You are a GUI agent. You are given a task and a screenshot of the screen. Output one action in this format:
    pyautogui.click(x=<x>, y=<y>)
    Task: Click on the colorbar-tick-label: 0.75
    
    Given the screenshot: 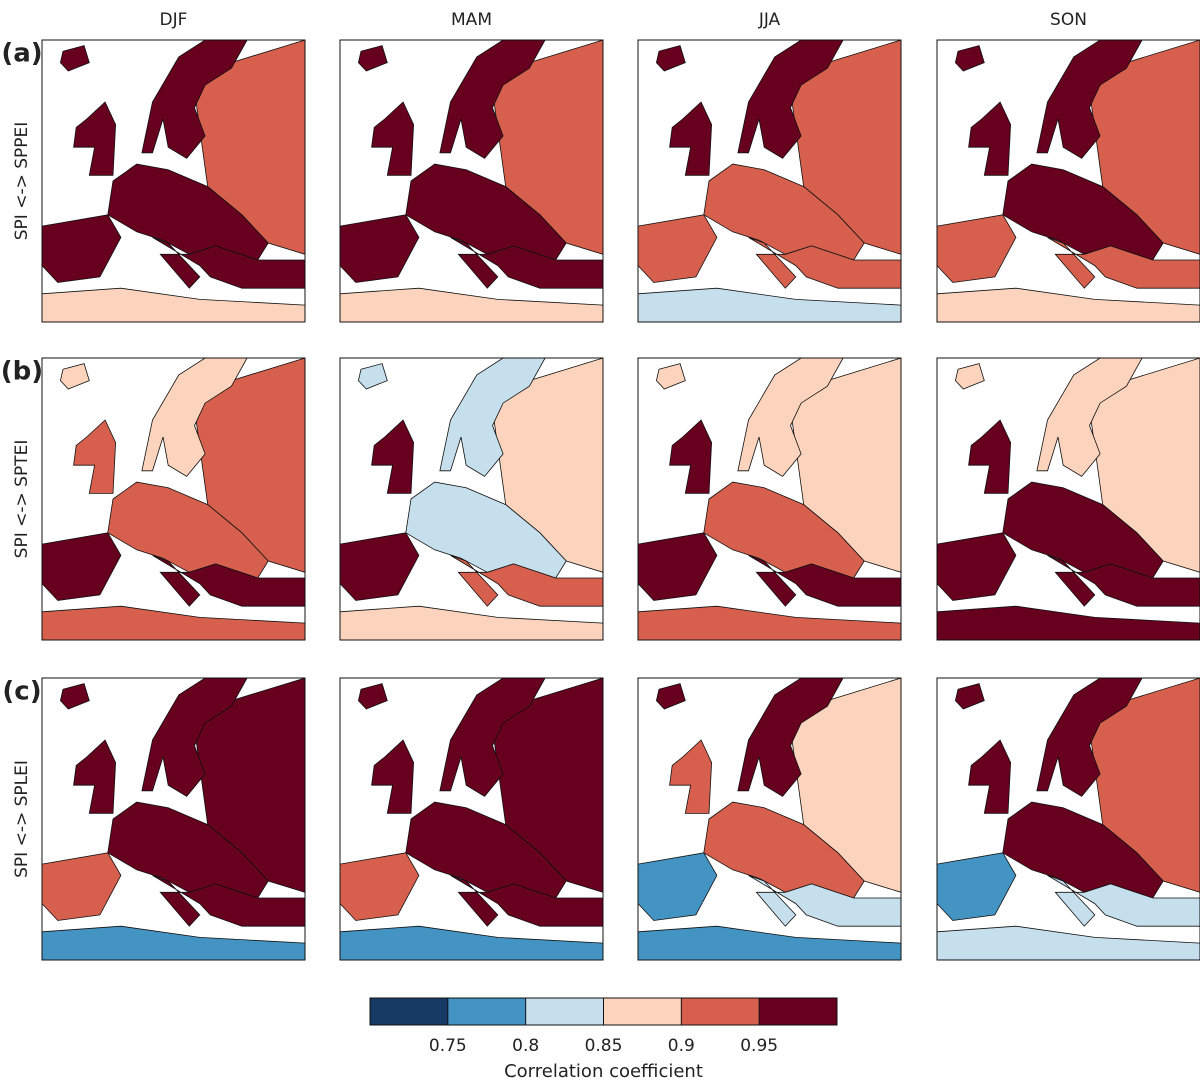 What is the action you would take?
    pyautogui.click(x=448, y=1046)
    